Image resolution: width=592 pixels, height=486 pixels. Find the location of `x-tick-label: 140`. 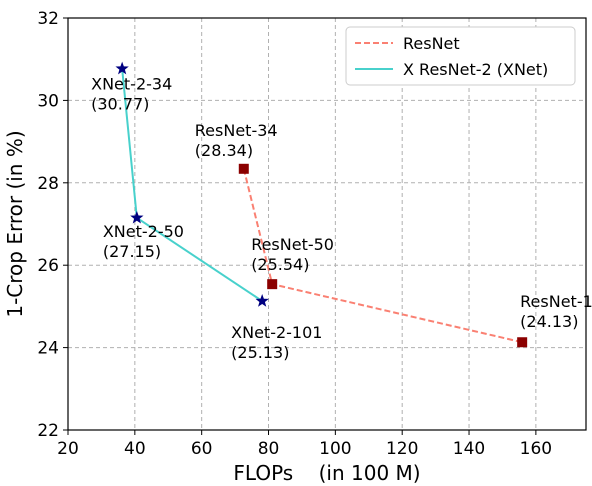

x-tick-label: 140 is located at coordinates (469, 449).